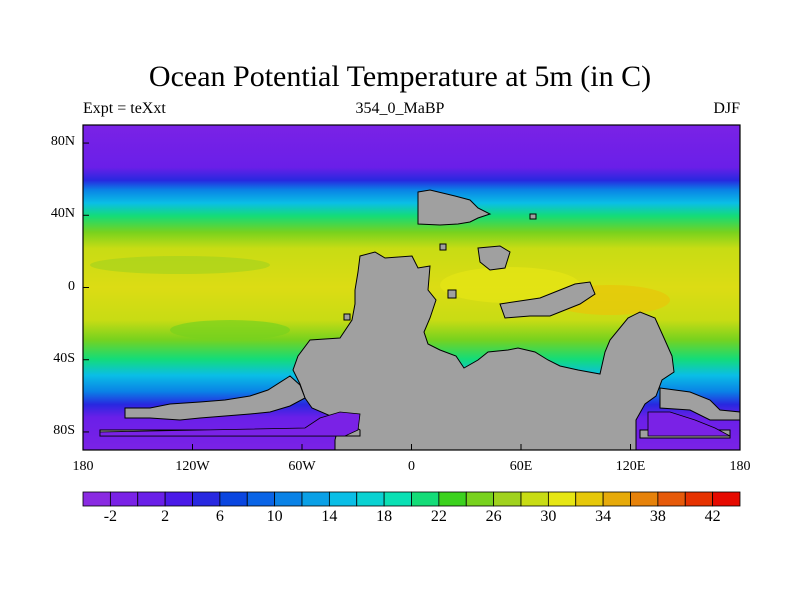 The height and width of the screenshot is (600, 800). What do you see at coordinates (219, 516) in the screenshot?
I see `colorbar-label: 6` at bounding box center [219, 516].